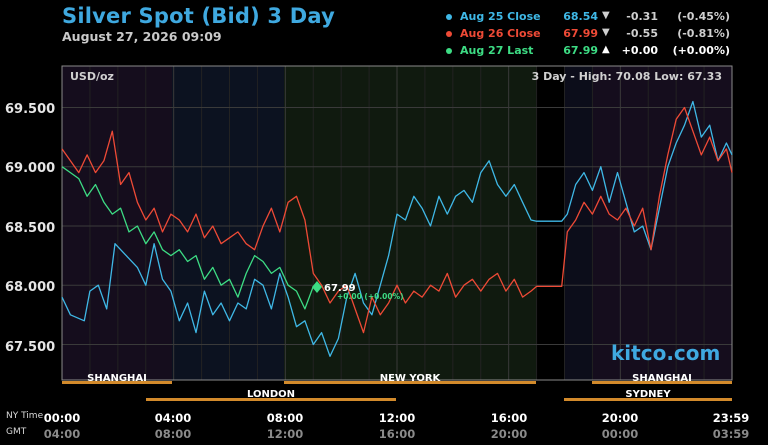 Image resolution: width=768 pixels, height=445 pixels. What do you see at coordinates (648, 394) in the screenshot?
I see `session-label-sydney: SYDNEY` at bounding box center [648, 394].